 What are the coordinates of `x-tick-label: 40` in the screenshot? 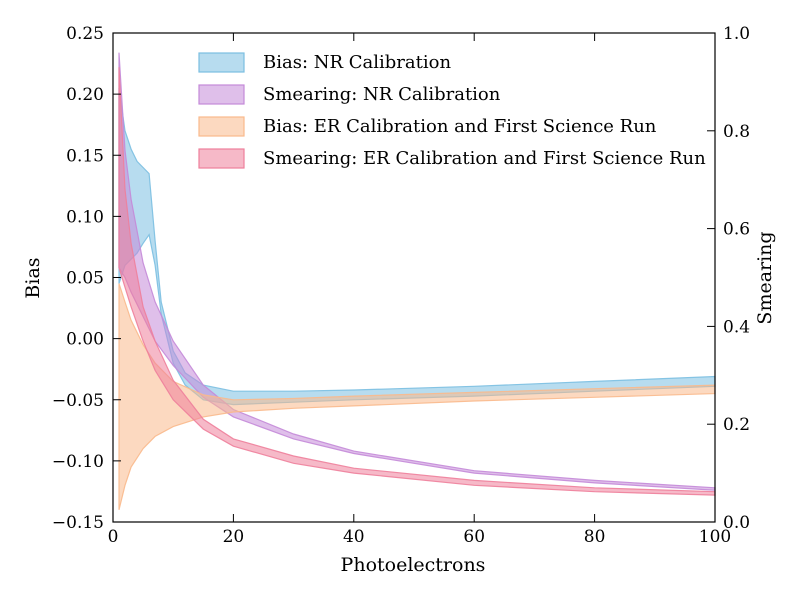 It's located at (354, 537).